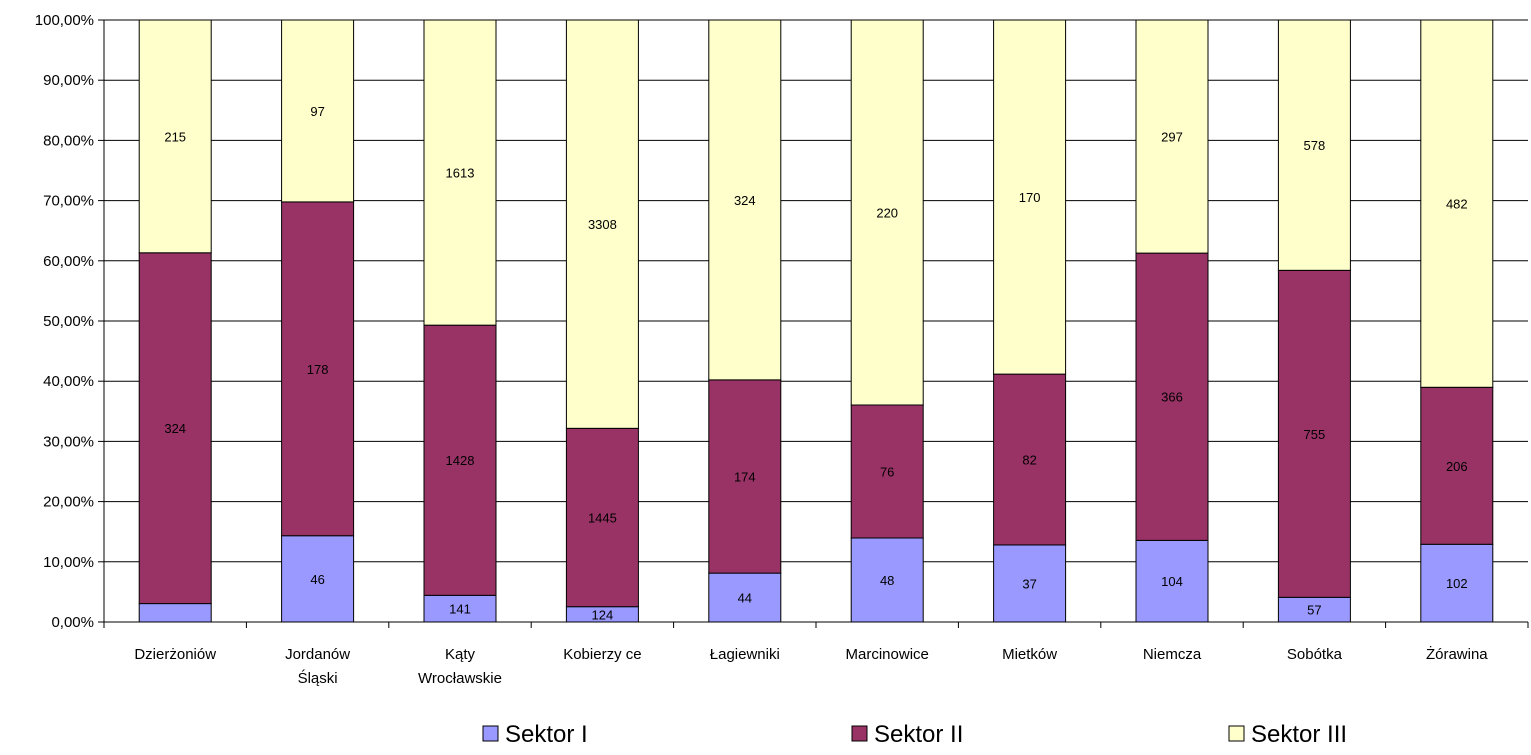 The image size is (1531, 755). What do you see at coordinates (317, 654) in the screenshot?
I see `x-category-label: Jordanów` at bounding box center [317, 654].